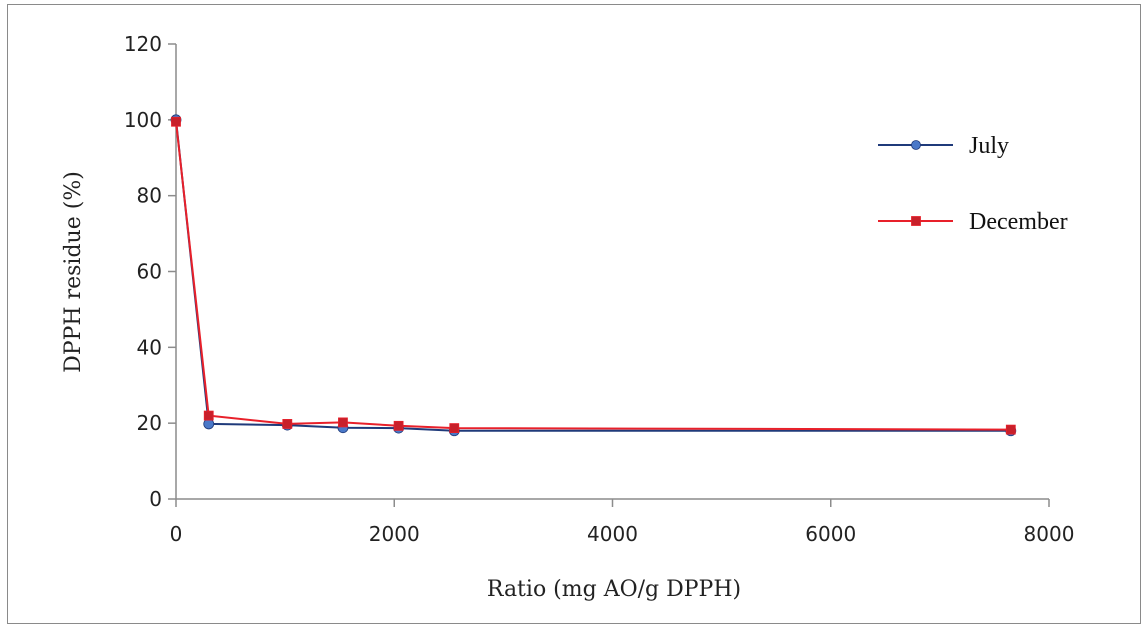  I want to click on x-tick-label: 8000, so click(1049, 534).